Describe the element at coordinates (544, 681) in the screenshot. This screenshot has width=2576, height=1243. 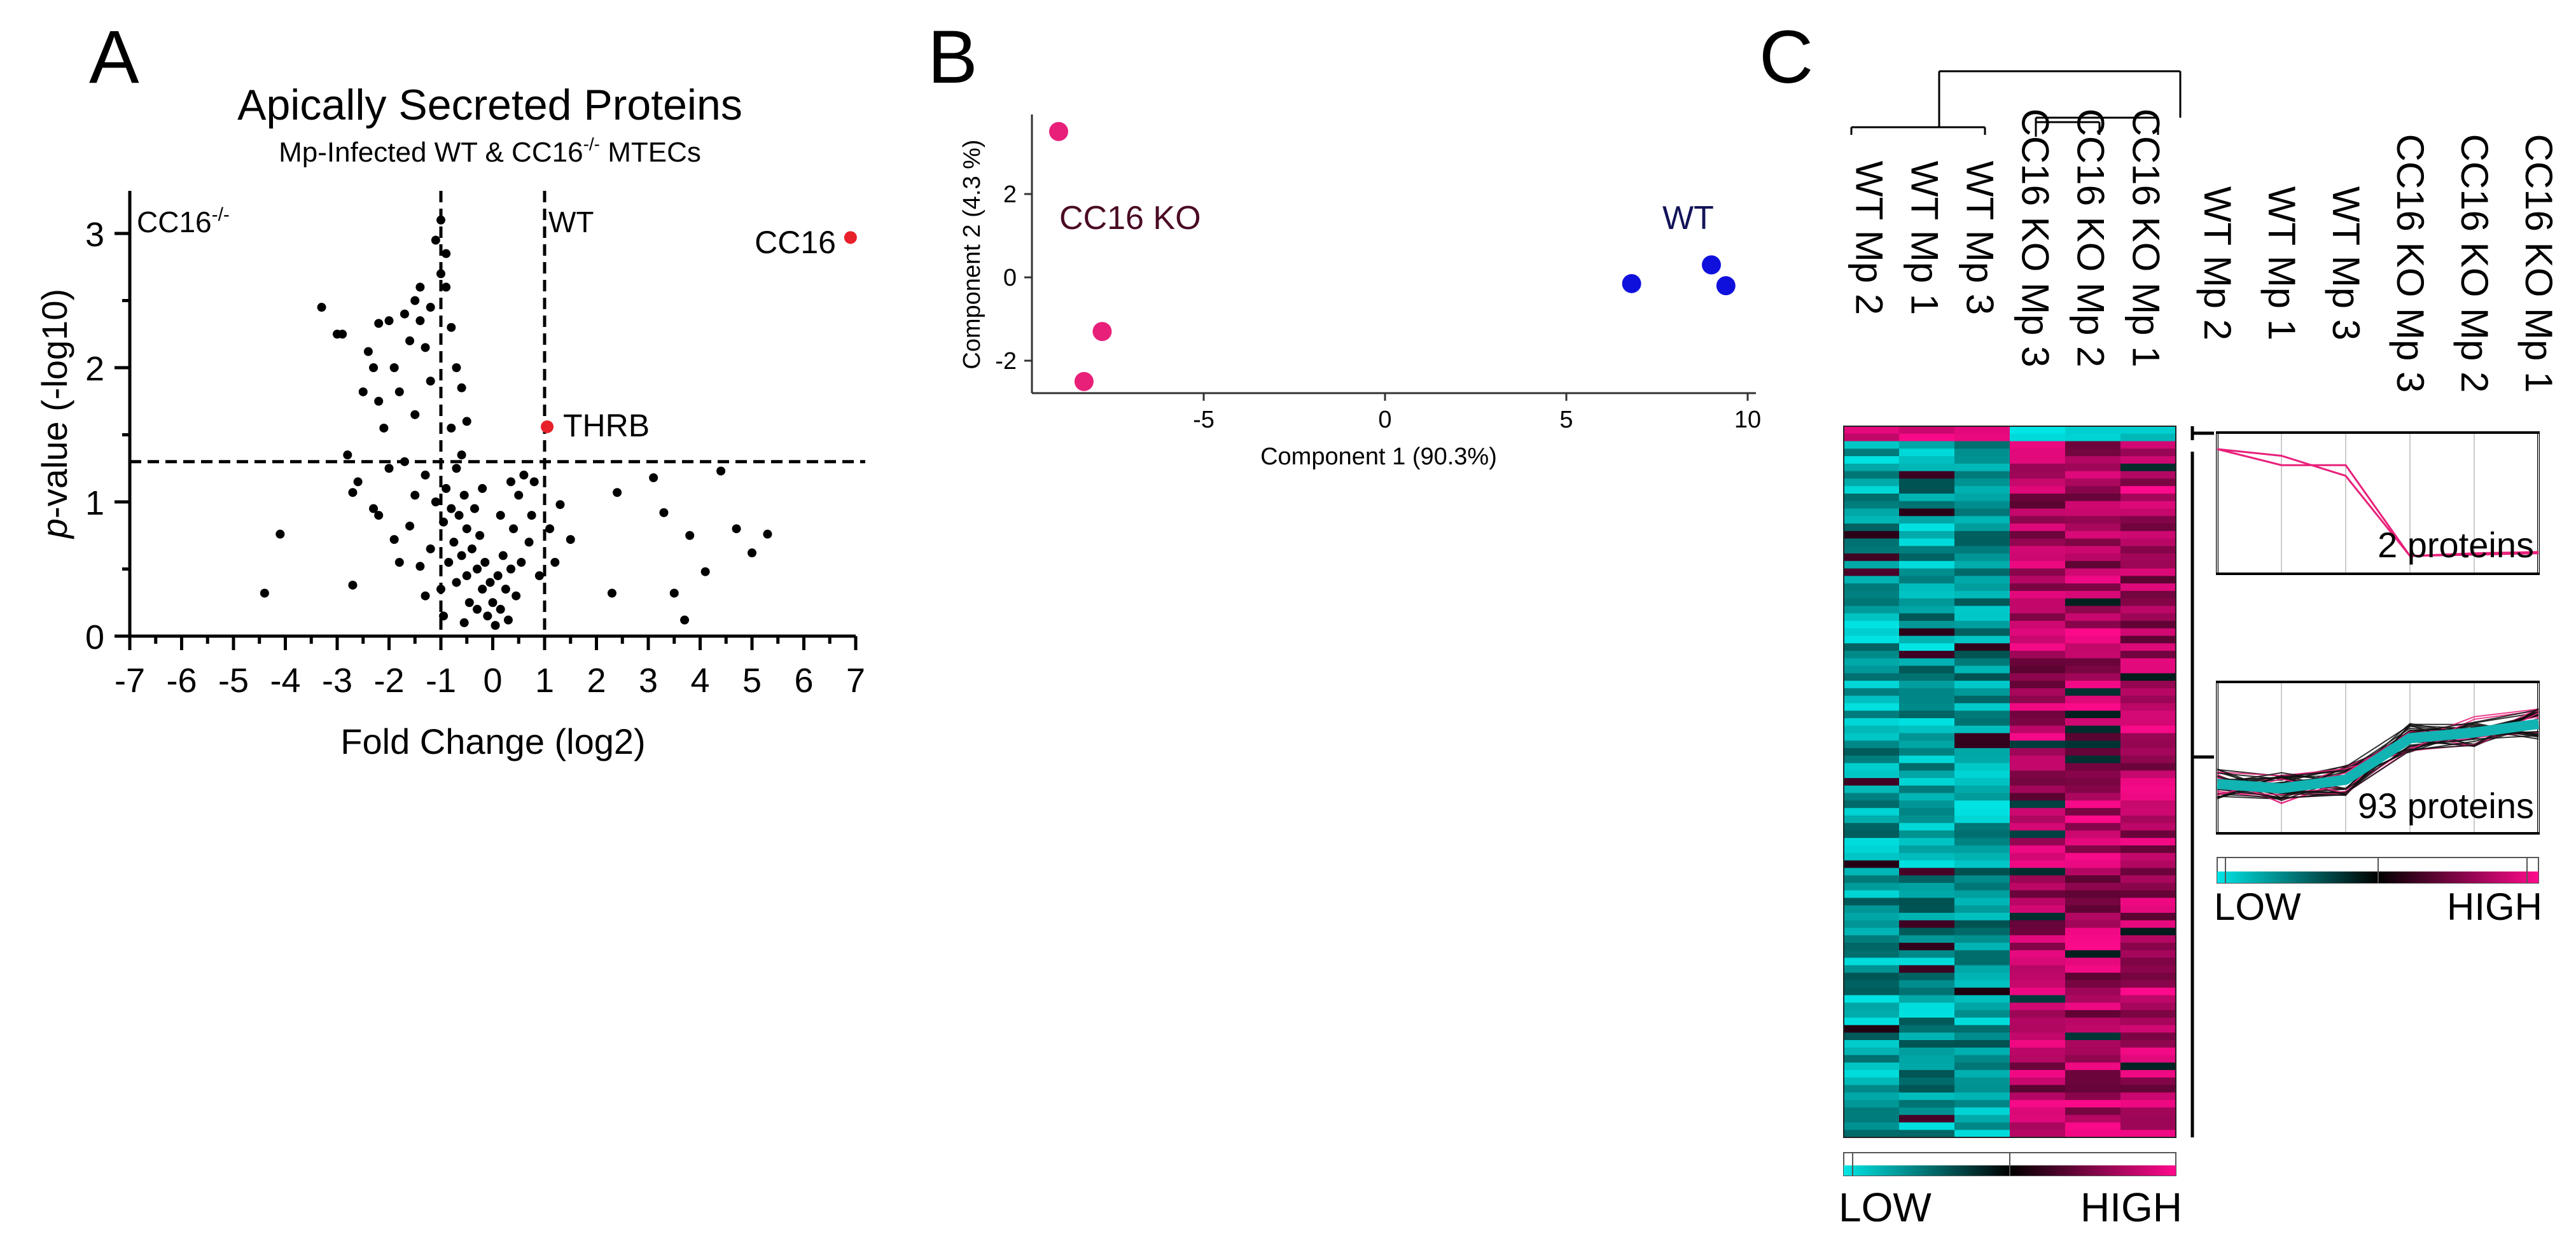
I see `volcano-x-tick-label: 1` at that location.